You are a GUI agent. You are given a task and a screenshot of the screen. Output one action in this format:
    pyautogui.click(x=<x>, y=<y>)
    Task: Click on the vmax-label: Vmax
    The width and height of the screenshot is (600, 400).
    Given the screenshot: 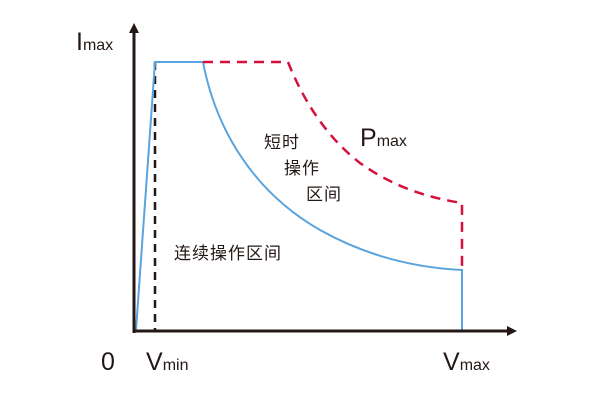 What is the action you would take?
    pyautogui.click(x=466, y=362)
    